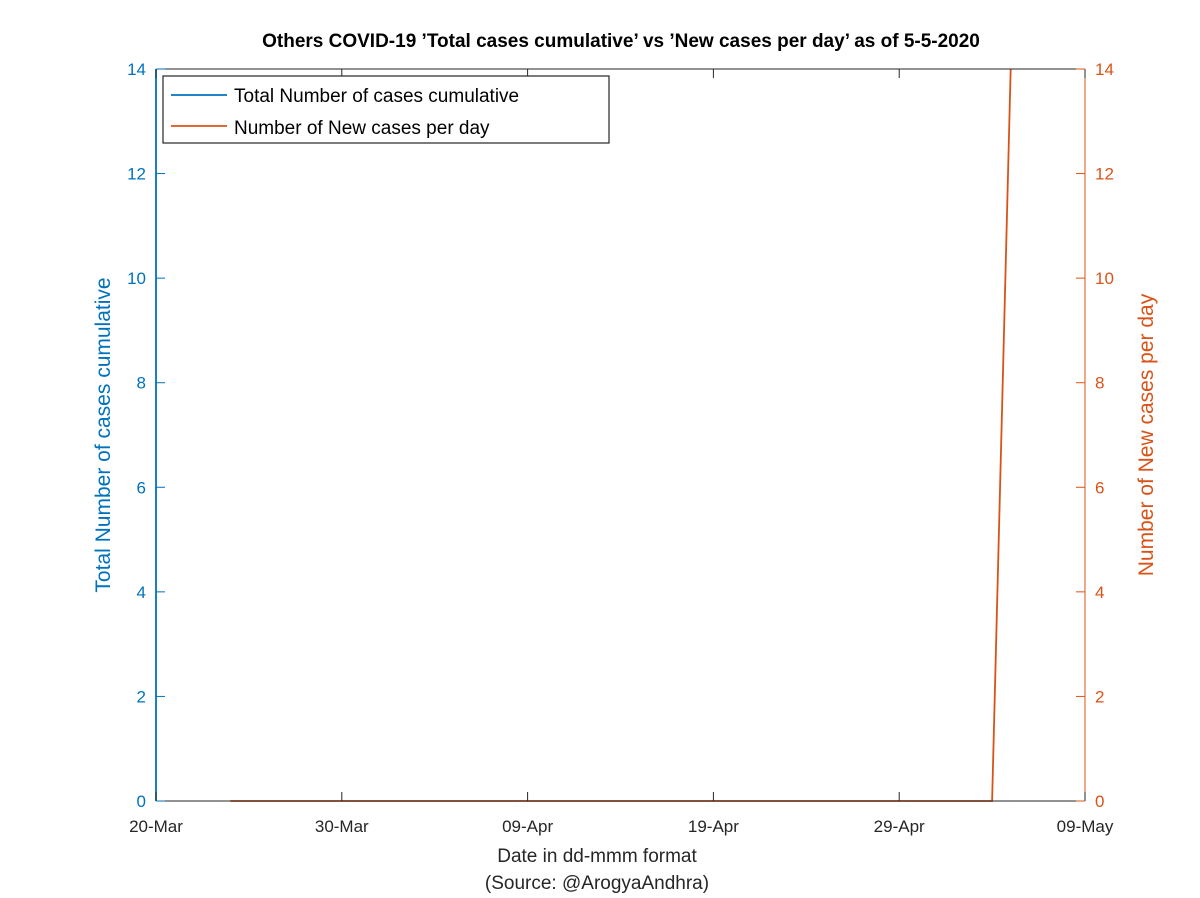 The height and width of the screenshot is (898, 1200). Describe the element at coordinates (1099, 487) in the screenshot. I see `y-tick-label-right: 6` at that location.